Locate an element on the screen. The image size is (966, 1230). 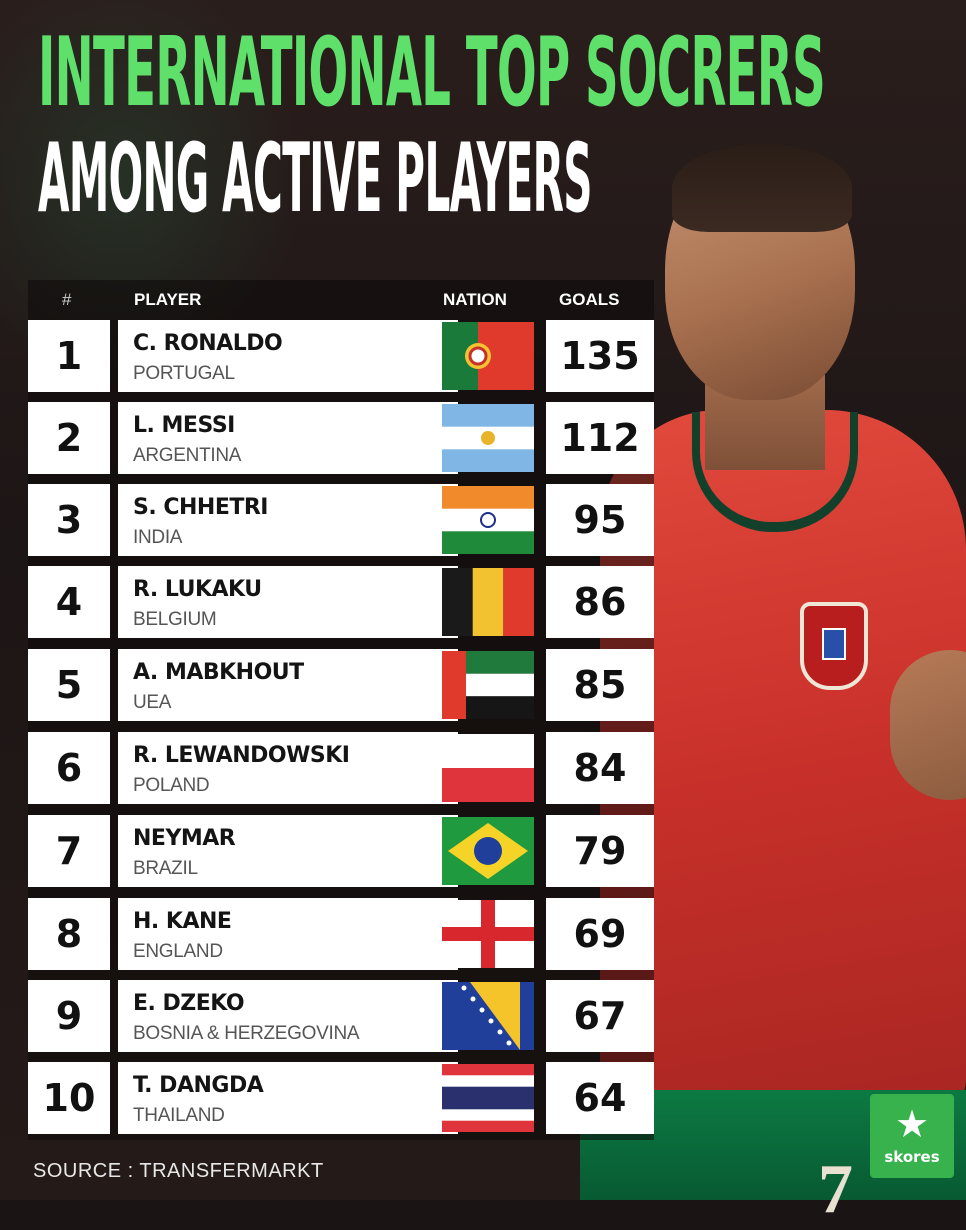
rank-cell: 3 is located at coordinates (69, 520).